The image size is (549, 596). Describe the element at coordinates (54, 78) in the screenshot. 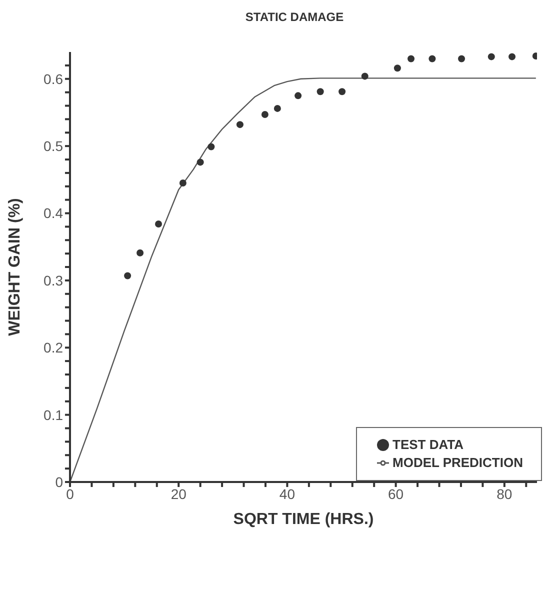

I see `y-tick-label: 0.6` at that location.